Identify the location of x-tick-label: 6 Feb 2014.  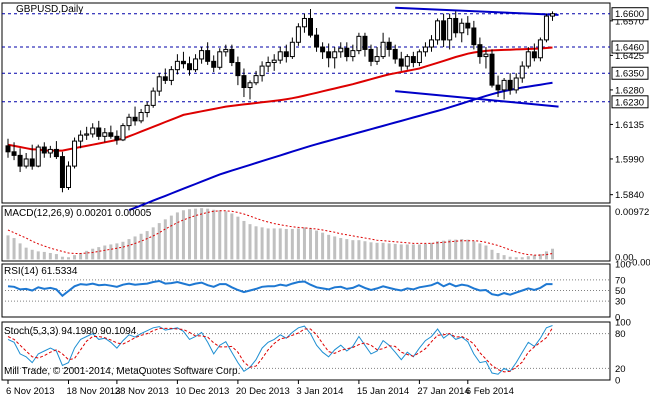
(490, 391).